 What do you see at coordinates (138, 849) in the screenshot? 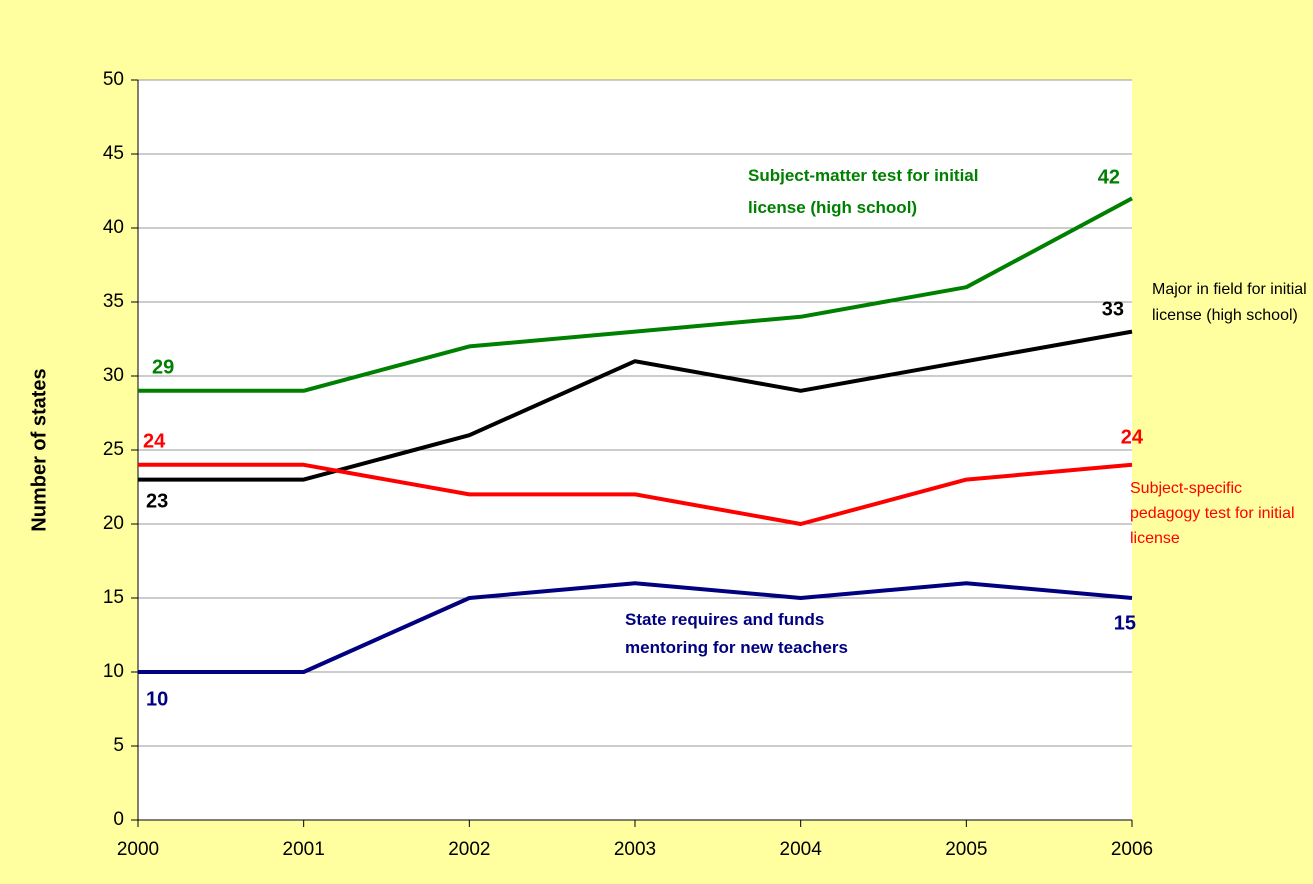
I see `x-tick-label: 2000` at bounding box center [138, 849].